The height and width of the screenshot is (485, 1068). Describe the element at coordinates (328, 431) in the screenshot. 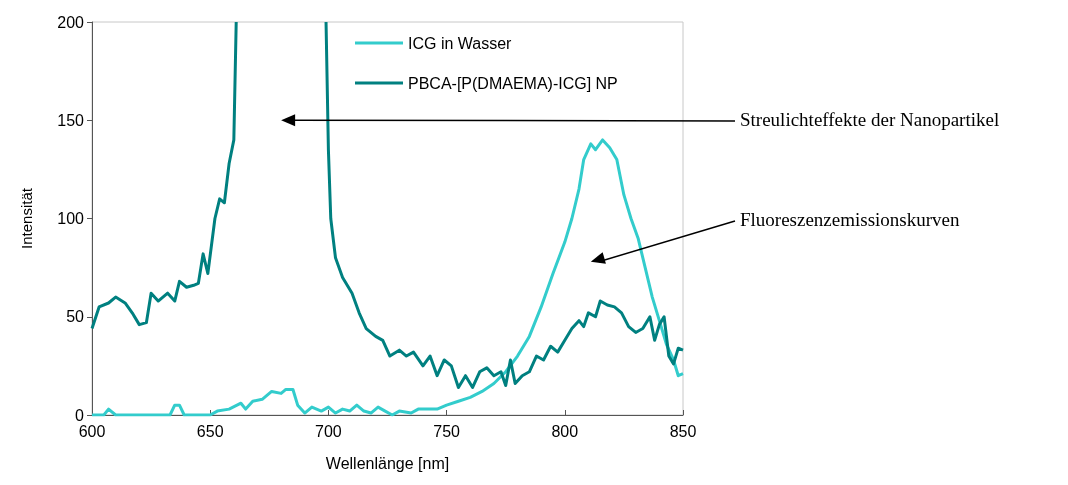

I see `x-tick-label: 700` at that location.